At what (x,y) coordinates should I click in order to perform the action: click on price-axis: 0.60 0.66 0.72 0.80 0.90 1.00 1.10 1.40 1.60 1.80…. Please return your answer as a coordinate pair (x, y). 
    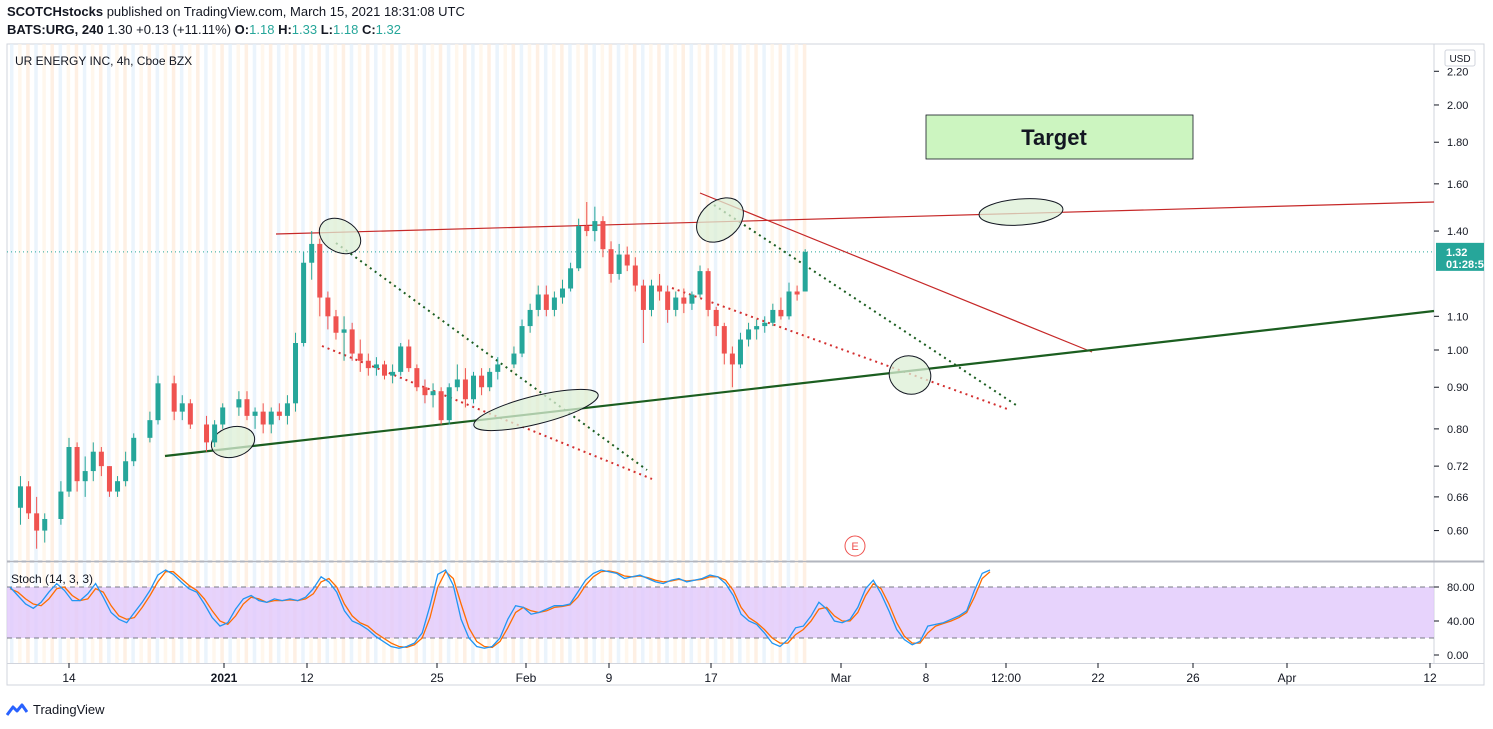
    Looking at the image, I should click on (1451, 302).